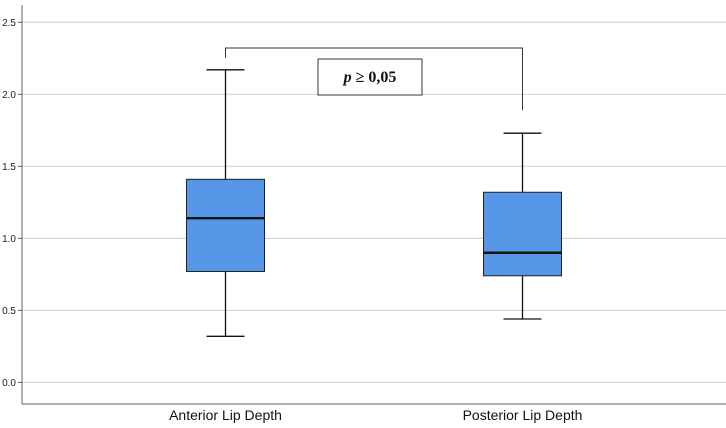 This screenshot has width=726, height=428. I want to click on category-labels: Anterior Lip Depth Posterior Lip Depth, so click(375, 415).